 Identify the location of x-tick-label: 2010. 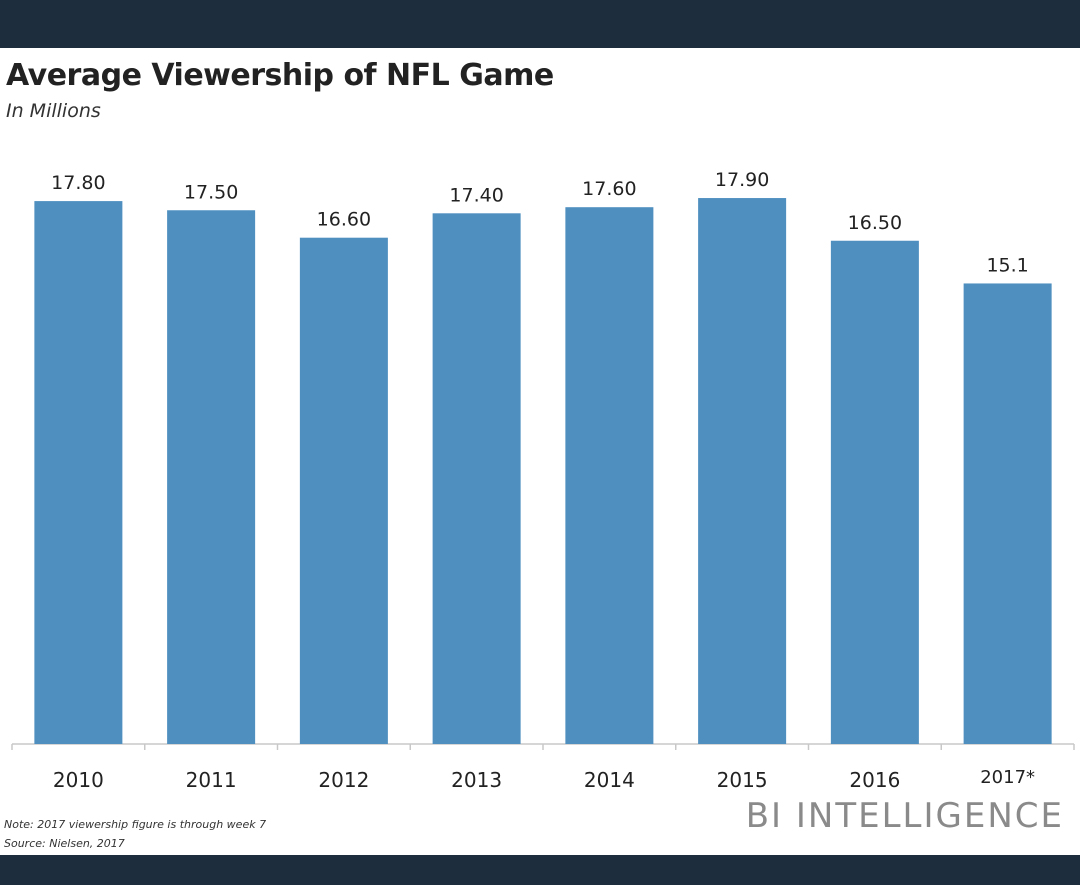
(78, 780).